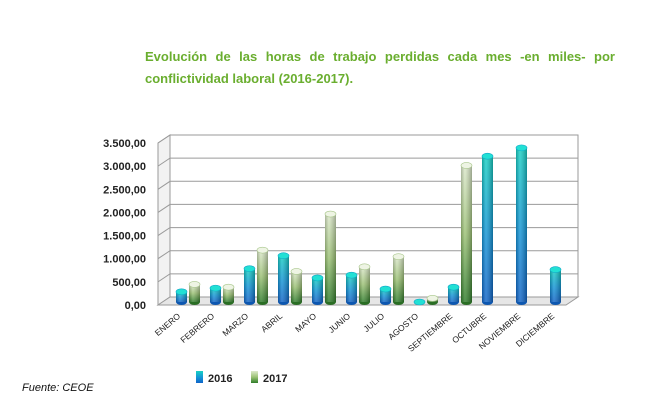 This screenshot has height=402, width=660. I want to click on bar-2016-abril, so click(283, 278).